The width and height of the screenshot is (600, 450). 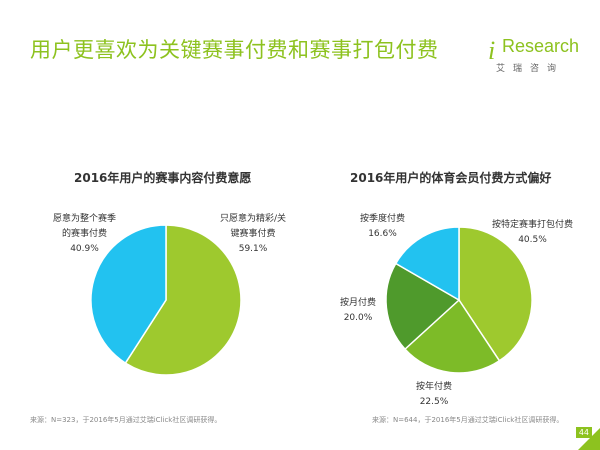 I want to click on slice-label-event-package: 按特定赛事打包付费 40.5%, so click(x=532, y=233).